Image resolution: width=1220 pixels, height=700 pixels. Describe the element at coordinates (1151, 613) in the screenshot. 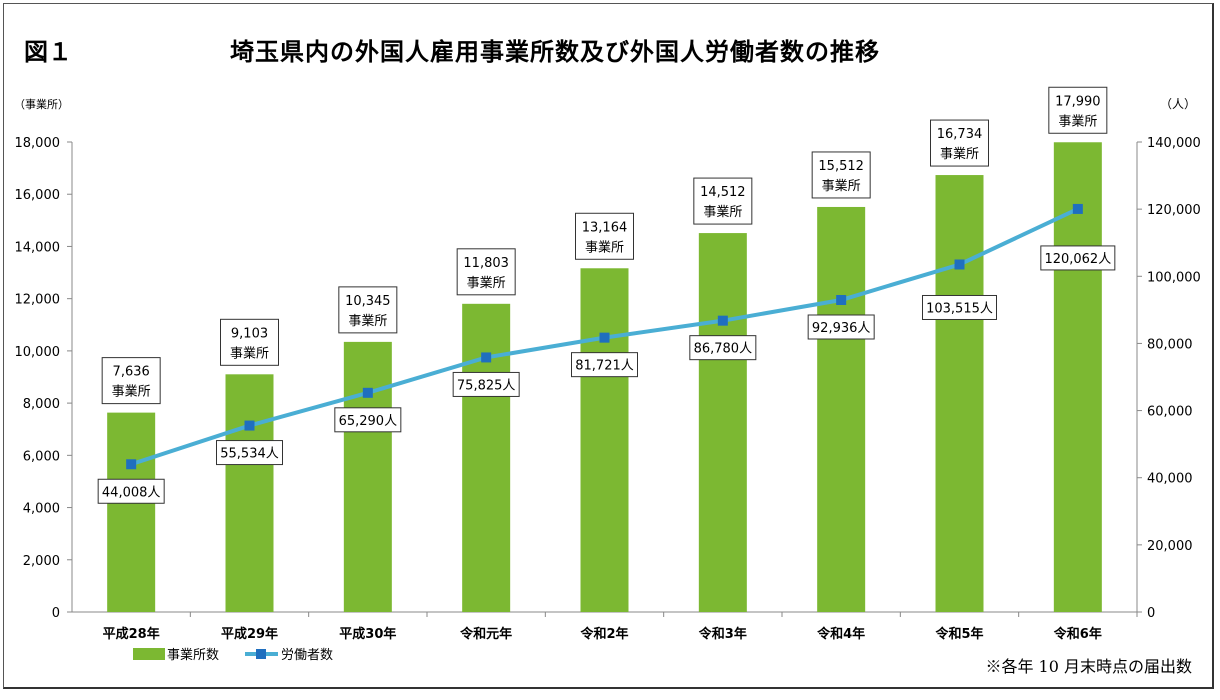

I see `right-tick-label: 0` at that location.